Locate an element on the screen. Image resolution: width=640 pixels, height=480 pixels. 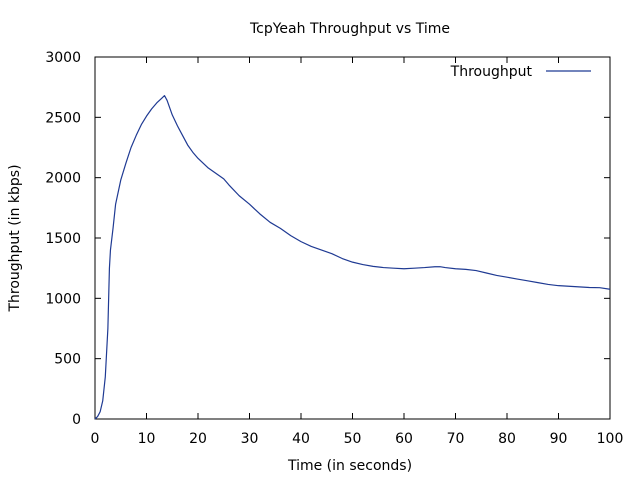
y-tick-label: 3000 is located at coordinates (63, 58).